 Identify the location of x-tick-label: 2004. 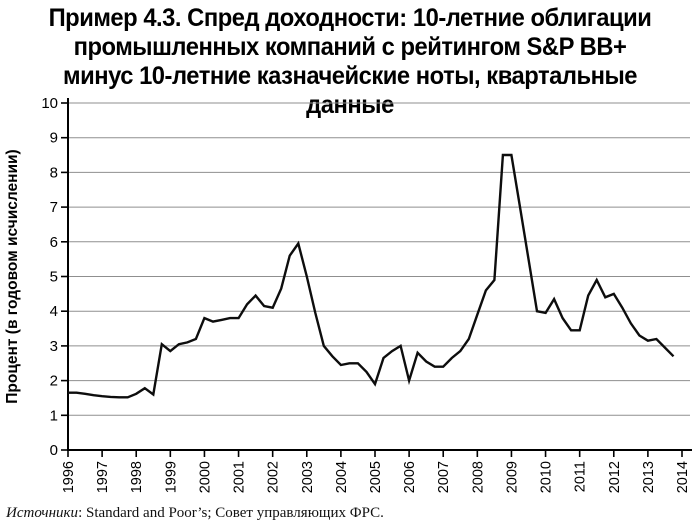
(342, 477).